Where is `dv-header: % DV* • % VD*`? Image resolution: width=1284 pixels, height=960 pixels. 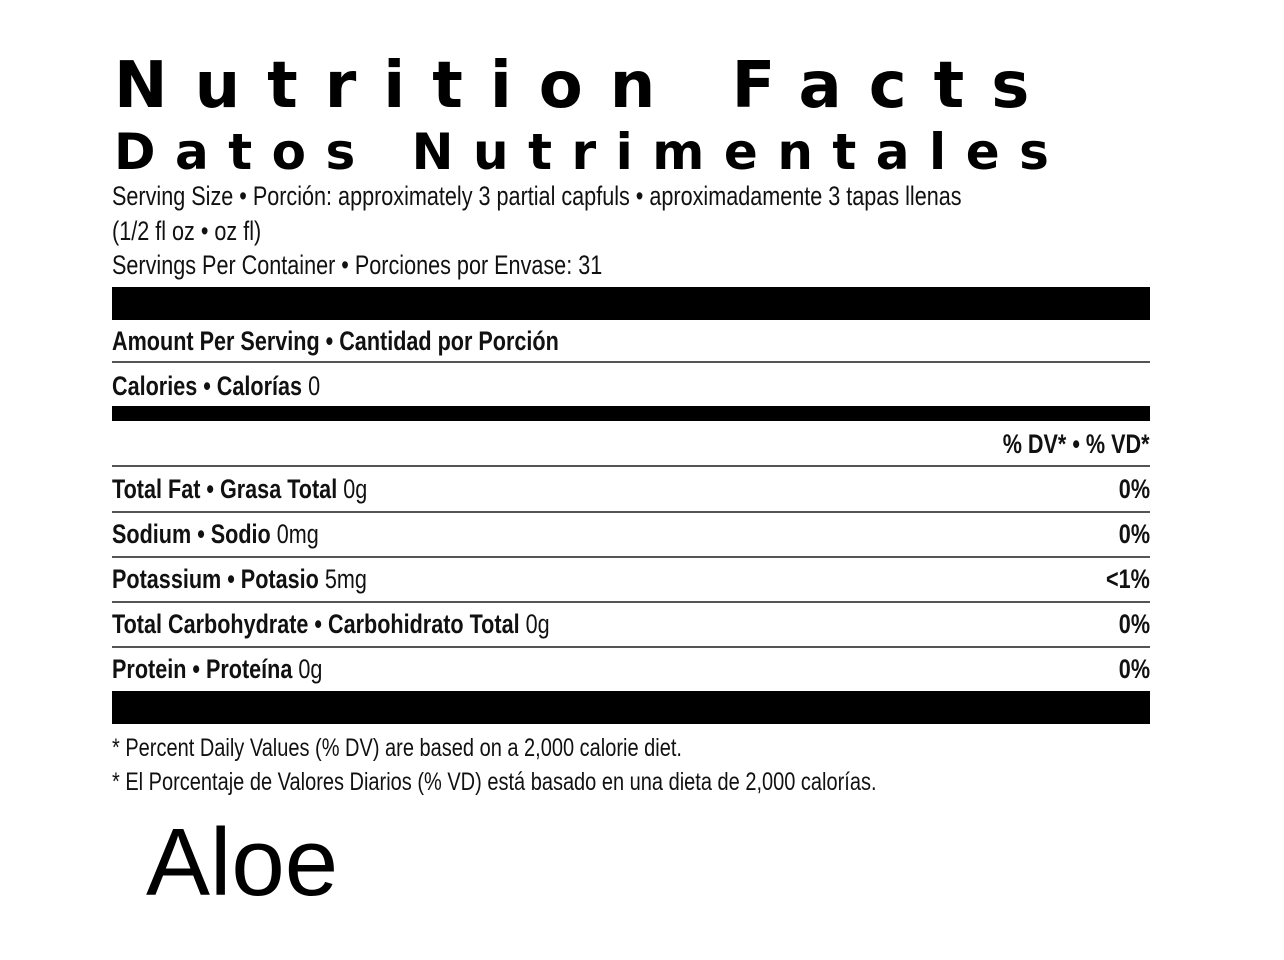
dv-header: % DV* • % VD* is located at coordinates (1076, 444).